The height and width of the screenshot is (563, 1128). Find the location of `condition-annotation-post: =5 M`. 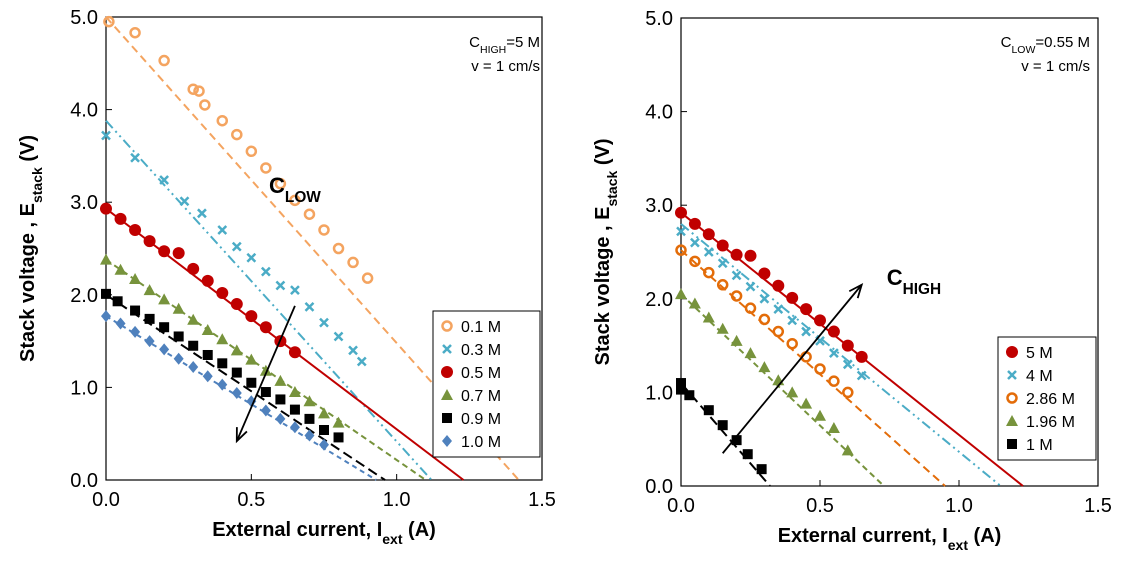

condition-annotation-post: =5 M is located at coordinates (523, 42).